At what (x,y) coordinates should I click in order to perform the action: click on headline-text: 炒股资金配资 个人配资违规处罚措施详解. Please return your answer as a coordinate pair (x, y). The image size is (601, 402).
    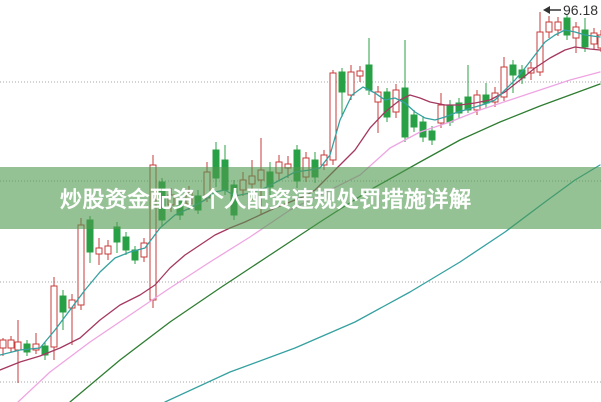
    Looking at the image, I should click on (266, 199).